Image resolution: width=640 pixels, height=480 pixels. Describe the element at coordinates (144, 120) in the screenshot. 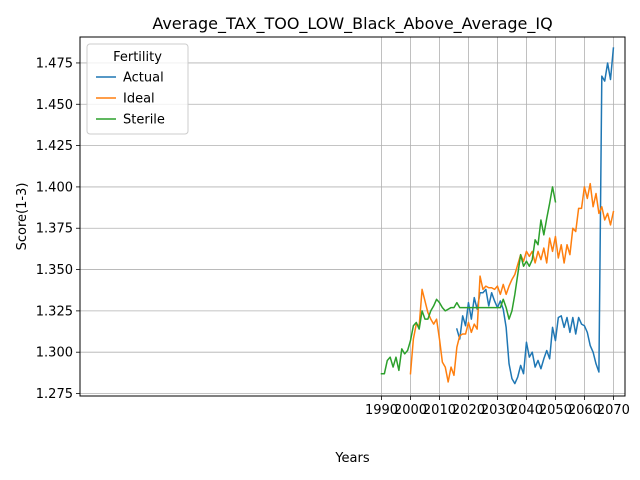

I see `legend-label-sterile: Sterile` at that location.